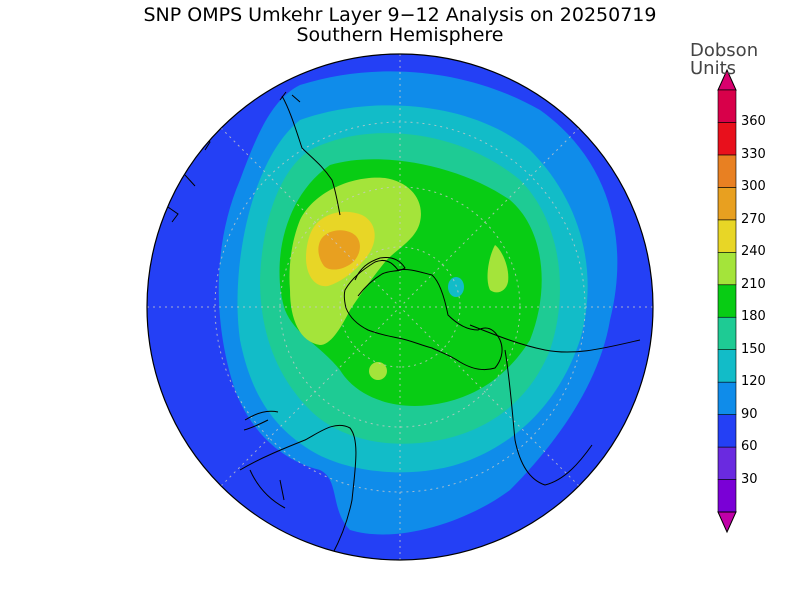  I want to click on colorbar-units-label-2: Units, so click(713, 68).